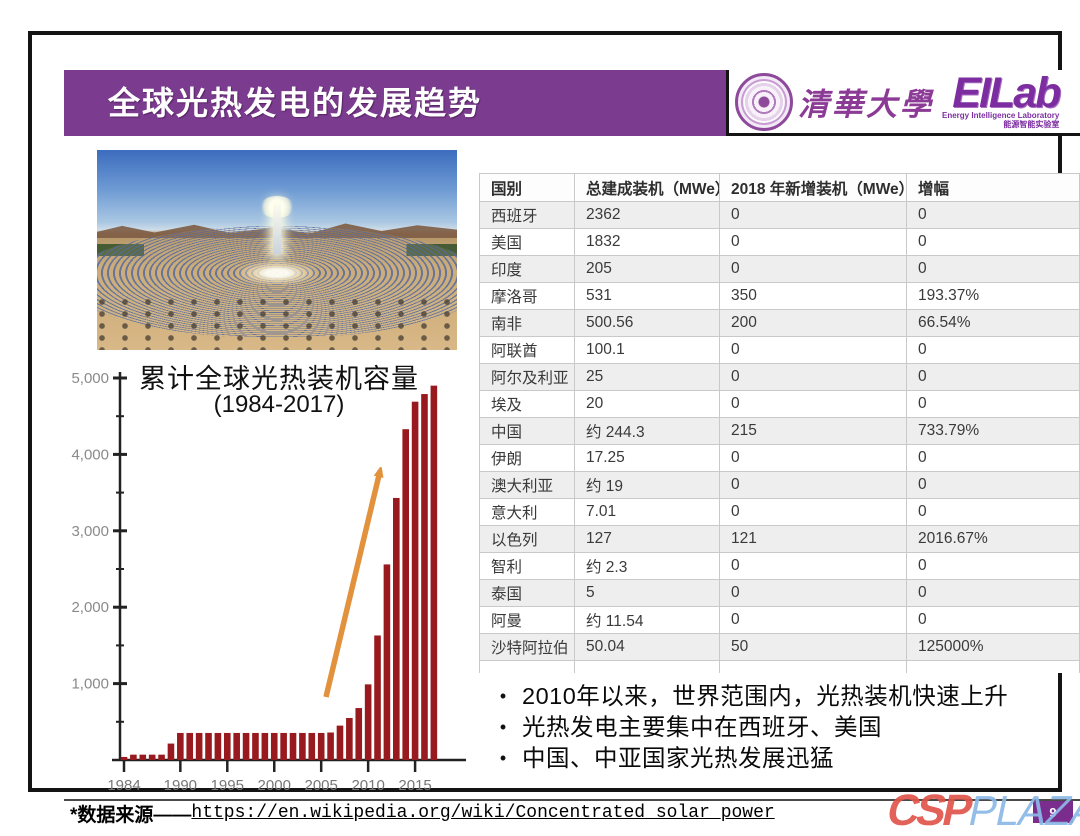  What do you see at coordinates (779, 269) in the screenshot?
I see `table-row: 印度 205 0 0` at bounding box center [779, 269].